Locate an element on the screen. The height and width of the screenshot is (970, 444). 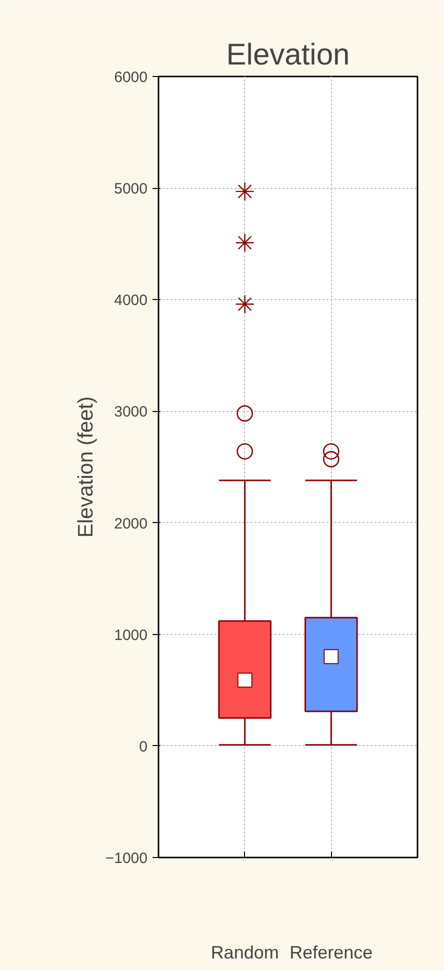
chart-title: Elevation is located at coordinates (288, 55).